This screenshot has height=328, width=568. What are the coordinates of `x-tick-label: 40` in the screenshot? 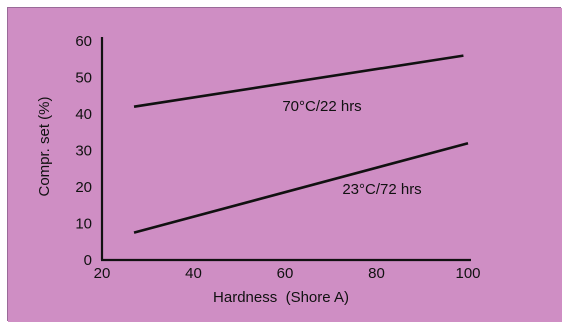 It's located at (193, 273).